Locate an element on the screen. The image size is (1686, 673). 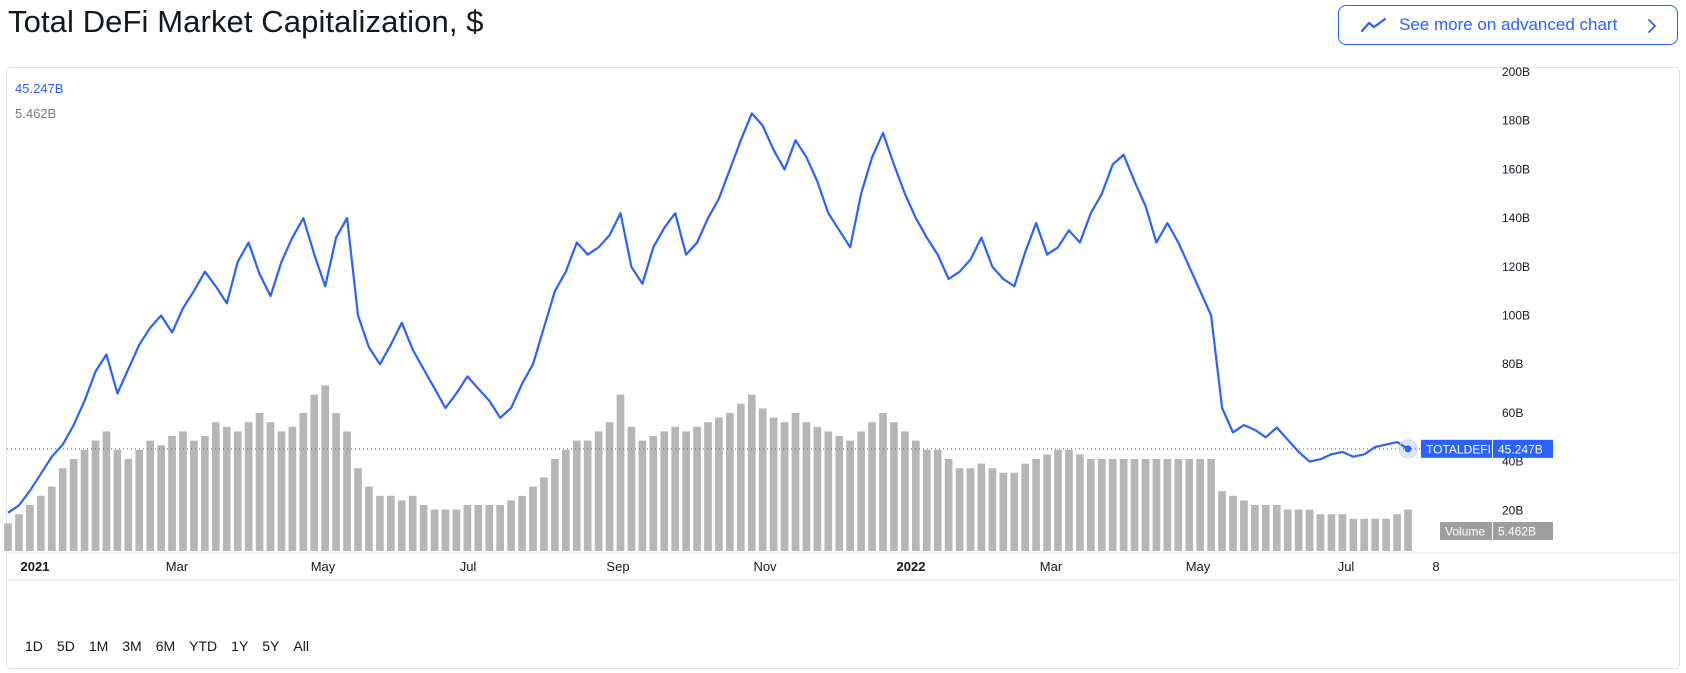
advanced-chart-button: See more on advanced chart is located at coordinates (1508, 25).